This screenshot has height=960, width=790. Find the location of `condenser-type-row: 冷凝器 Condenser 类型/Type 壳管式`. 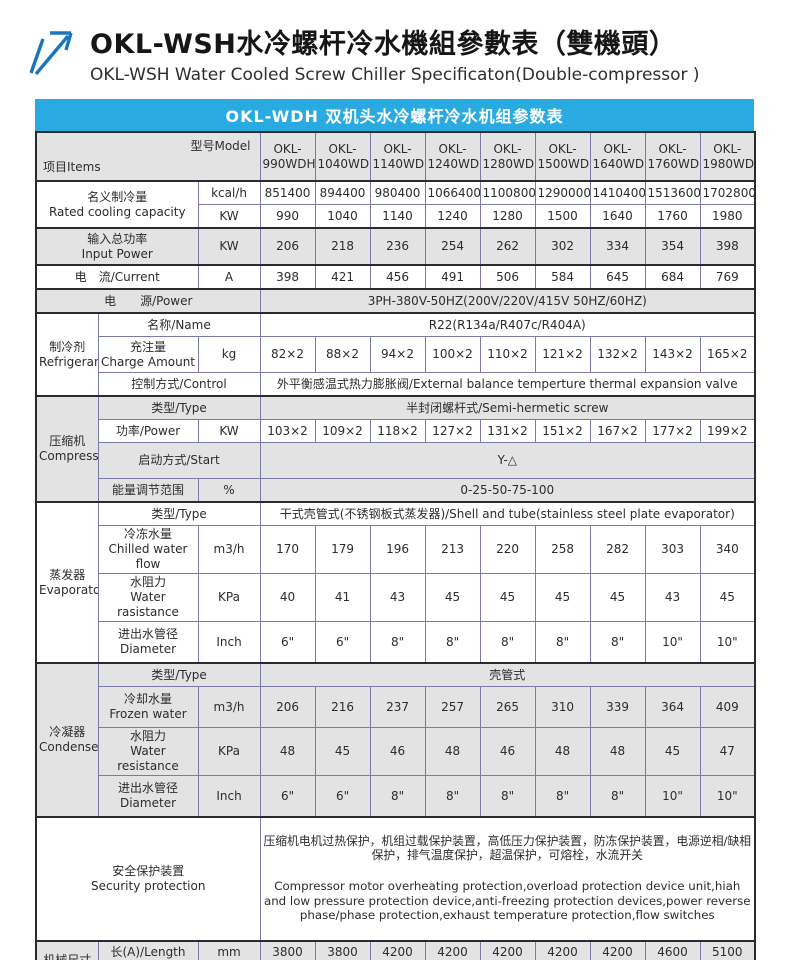

condenser-type-row: 冷凝器 Condenser 类型/Type 壳管式 is located at coordinates (395, 740).